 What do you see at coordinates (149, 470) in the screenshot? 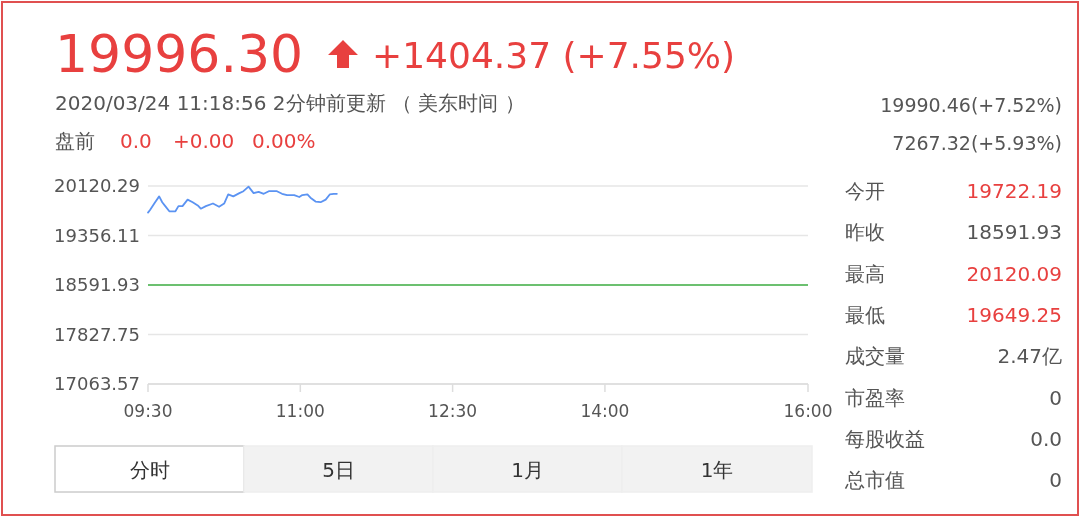
I see `text: 分时` at bounding box center [149, 470].